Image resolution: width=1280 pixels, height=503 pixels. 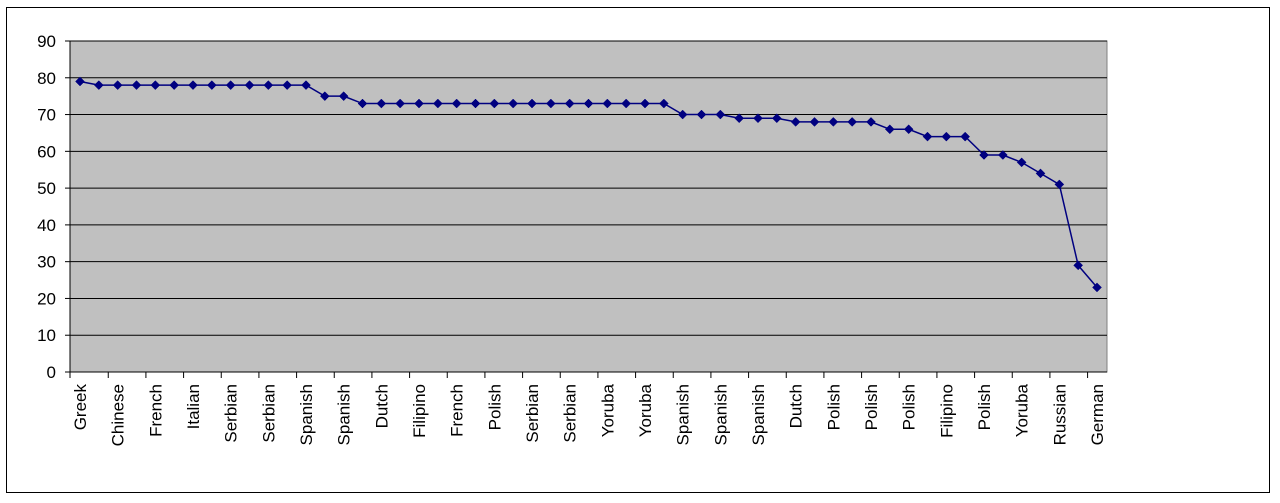 What do you see at coordinates (1059, 414) in the screenshot?
I see `x-tick-label: Russian` at bounding box center [1059, 414].